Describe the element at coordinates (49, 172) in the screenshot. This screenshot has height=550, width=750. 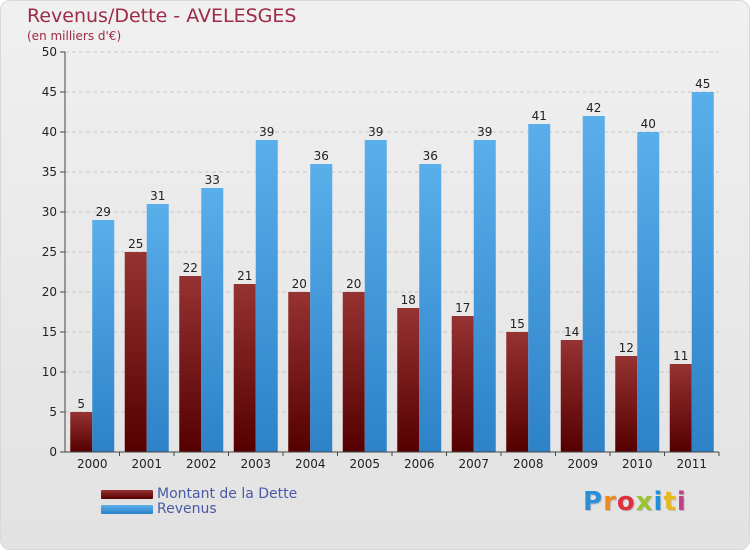
I see `y-tick-label: 35` at that location.